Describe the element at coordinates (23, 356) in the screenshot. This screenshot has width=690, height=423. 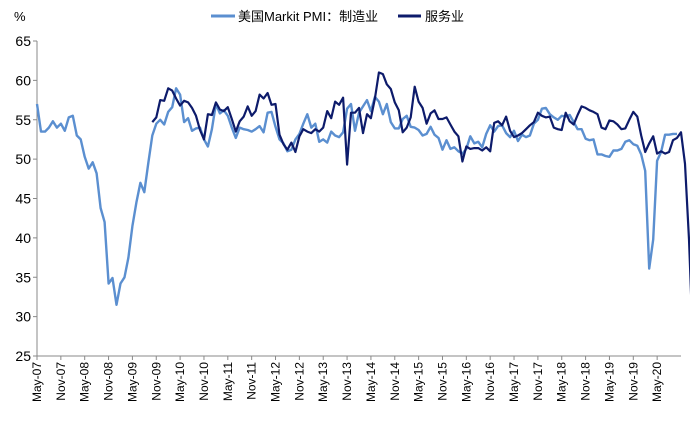
I see `y-tick-label: 25` at that location.